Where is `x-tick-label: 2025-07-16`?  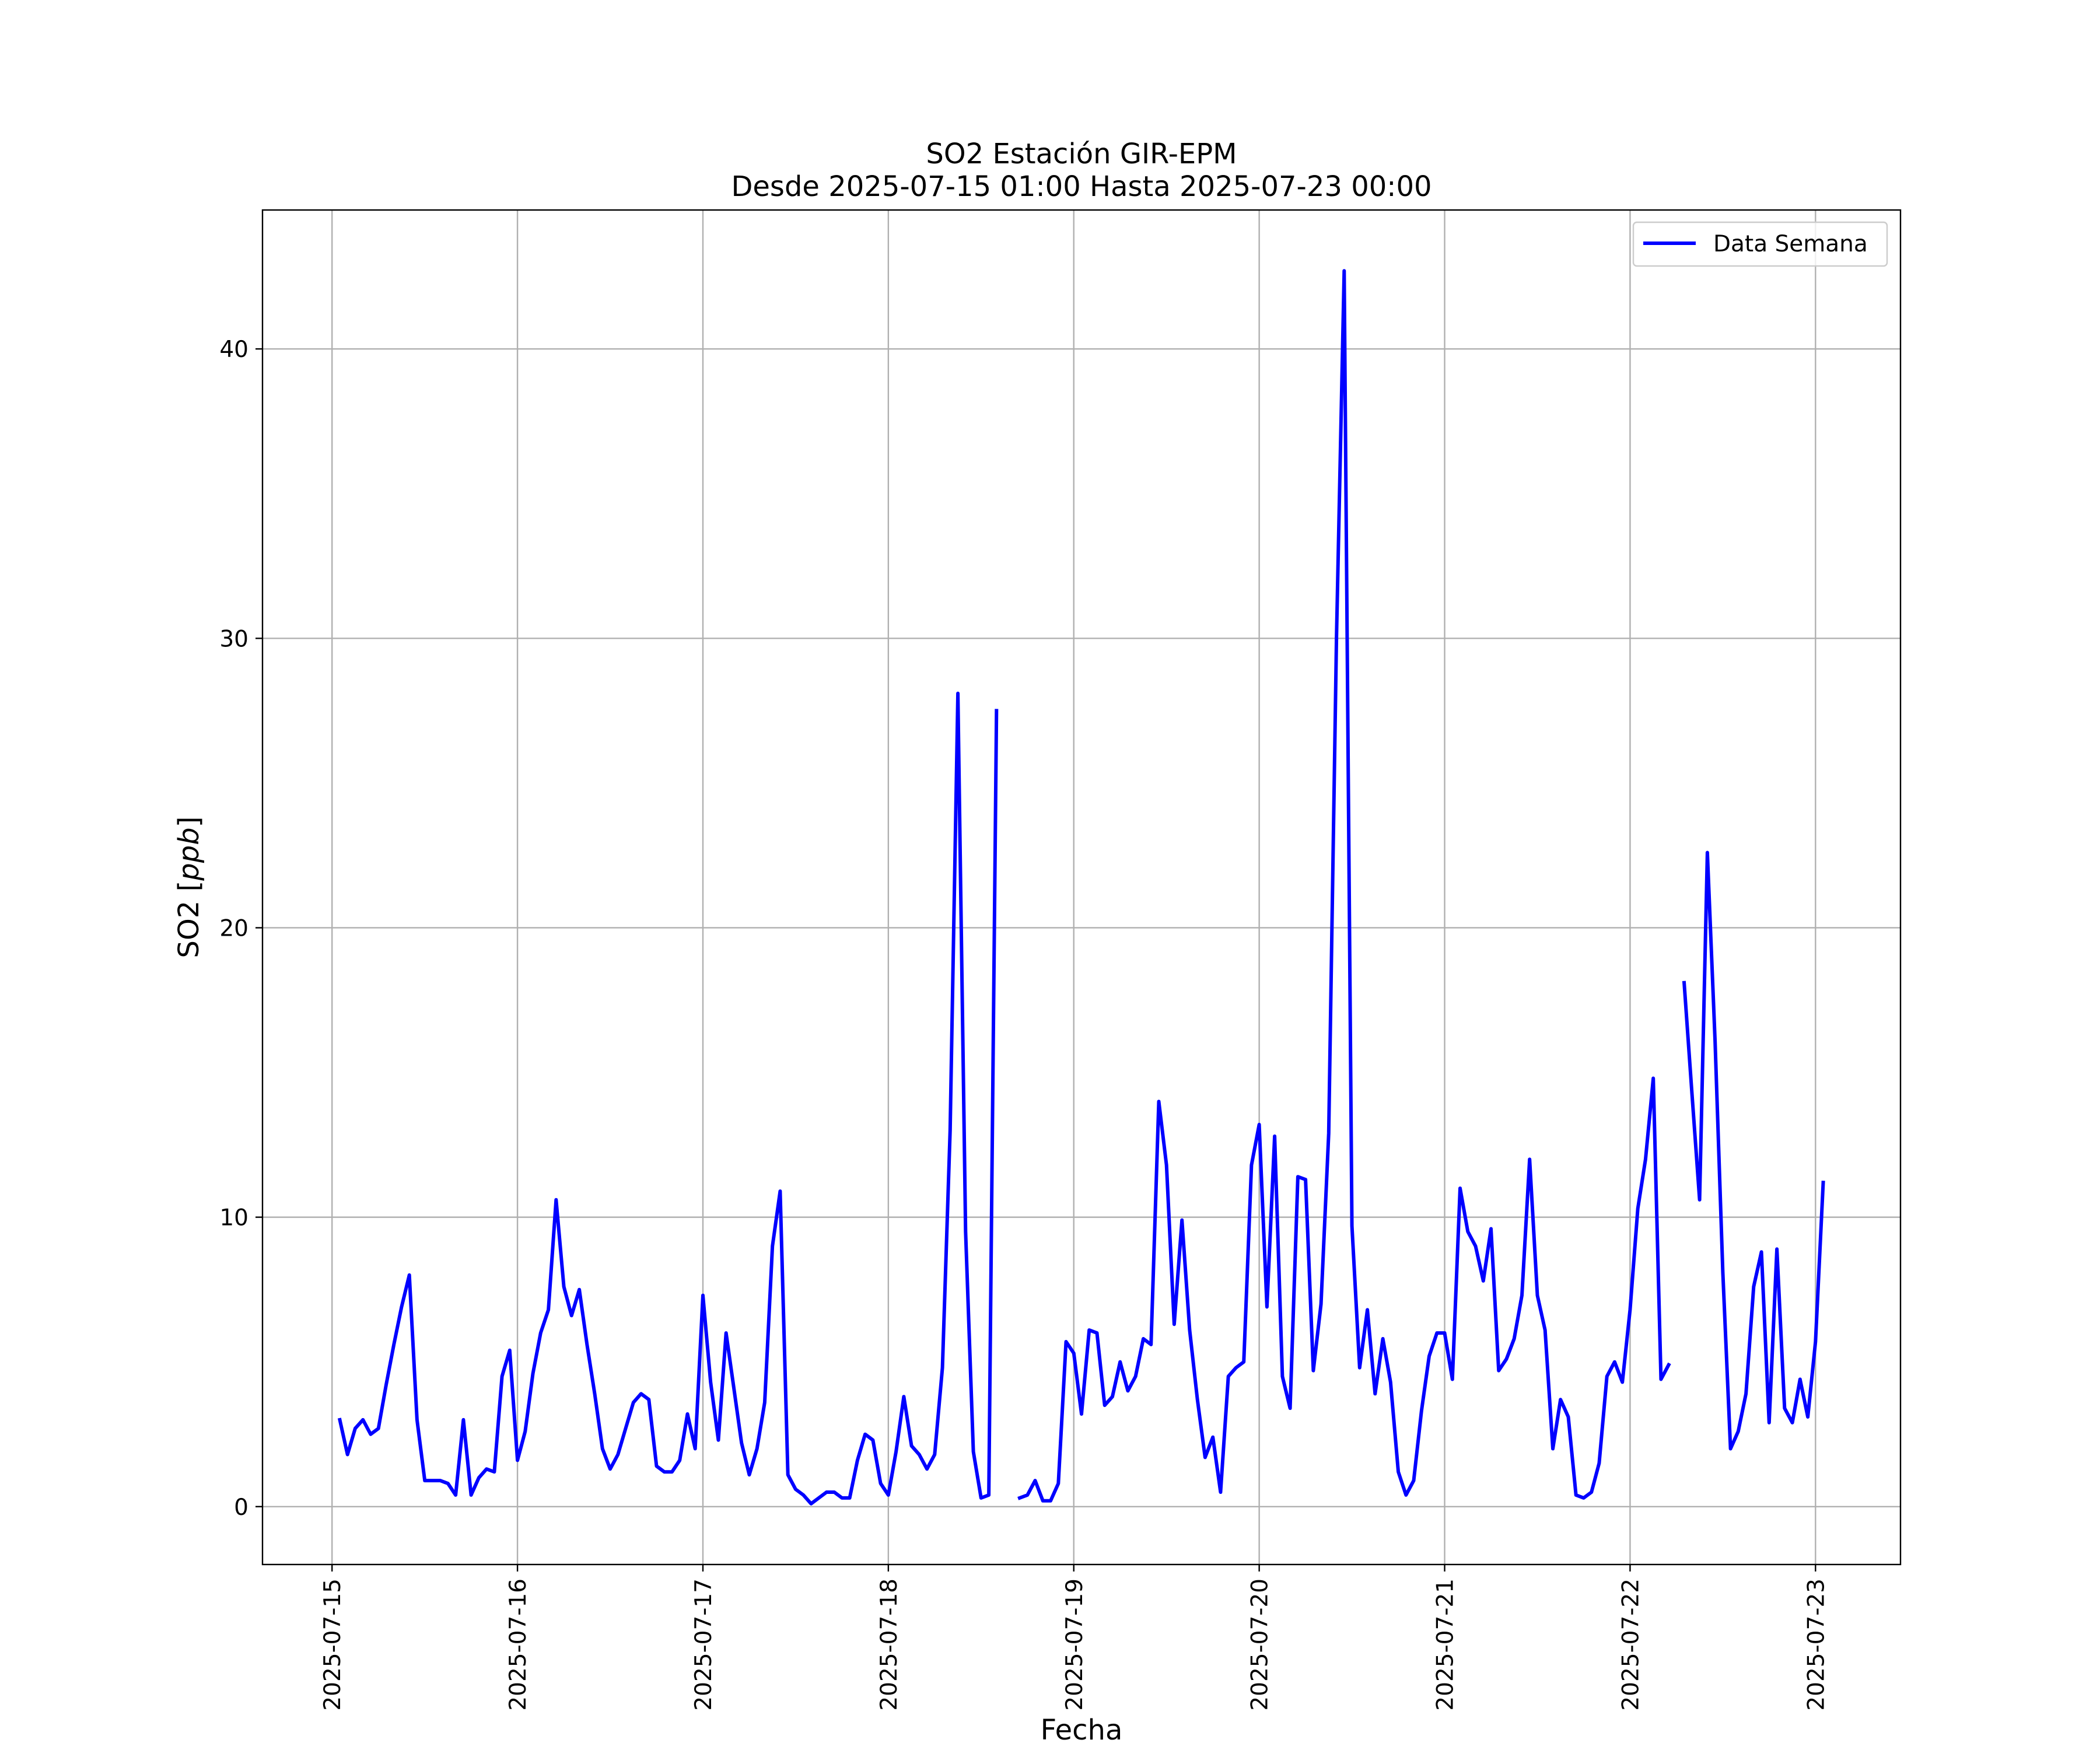 x-tick-label: 2025-07-16 is located at coordinates (518, 1644).